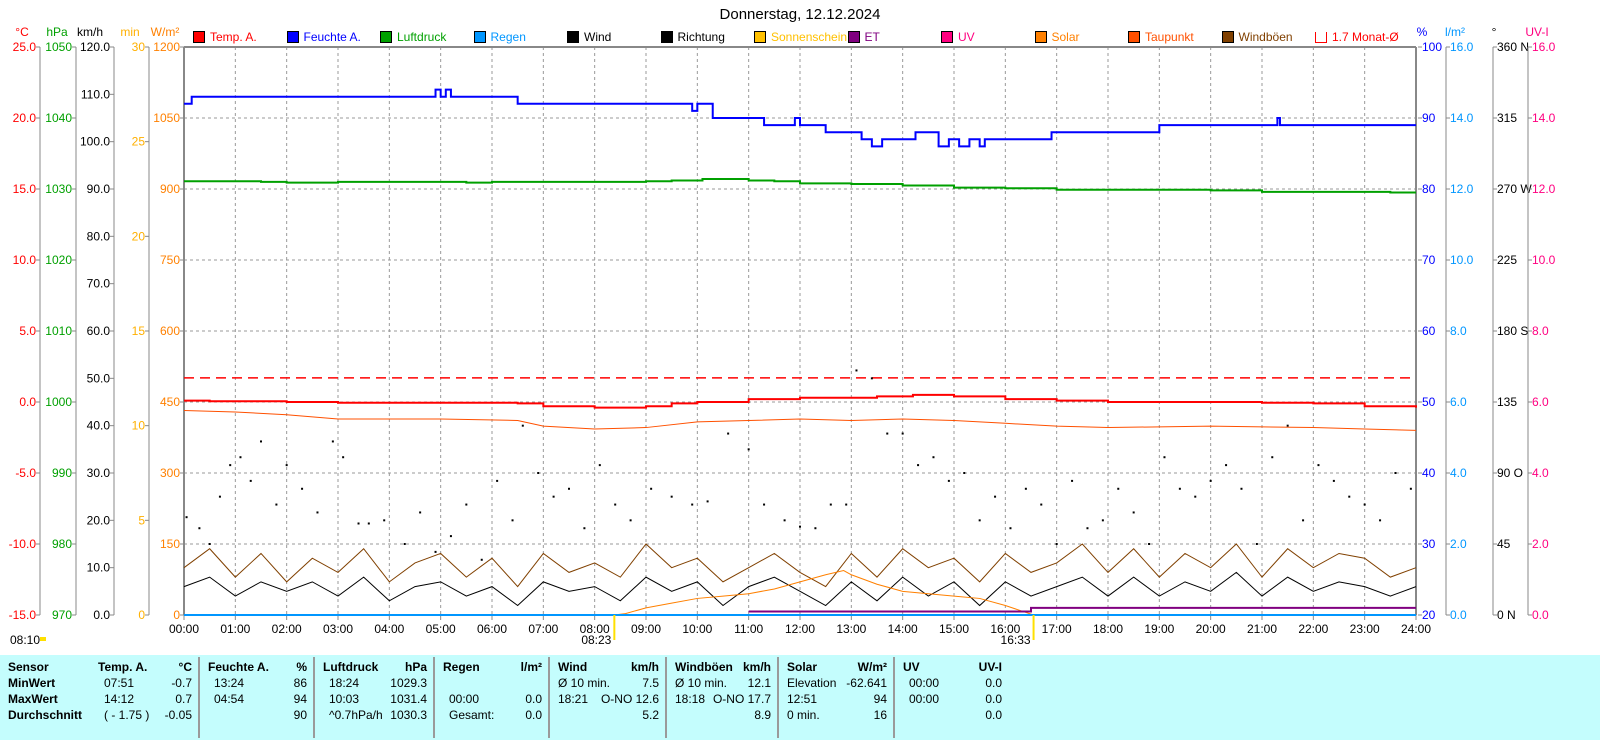 The height and width of the screenshot is (740, 1600). What do you see at coordinates (596, 640) in the screenshot?
I see `sunrise-label: 08:23` at bounding box center [596, 640].